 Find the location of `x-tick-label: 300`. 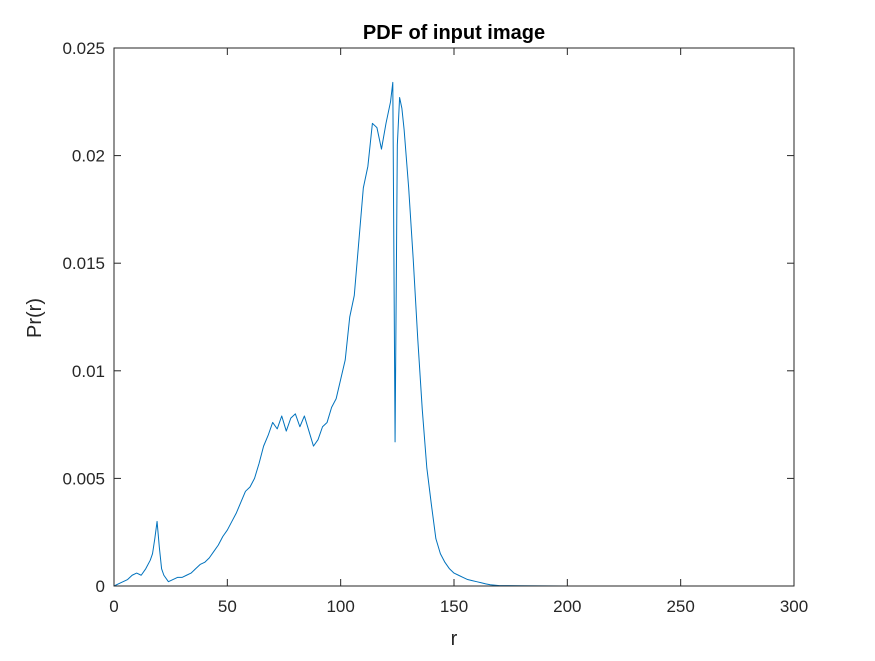

x-tick-label: 300 is located at coordinates (794, 606).